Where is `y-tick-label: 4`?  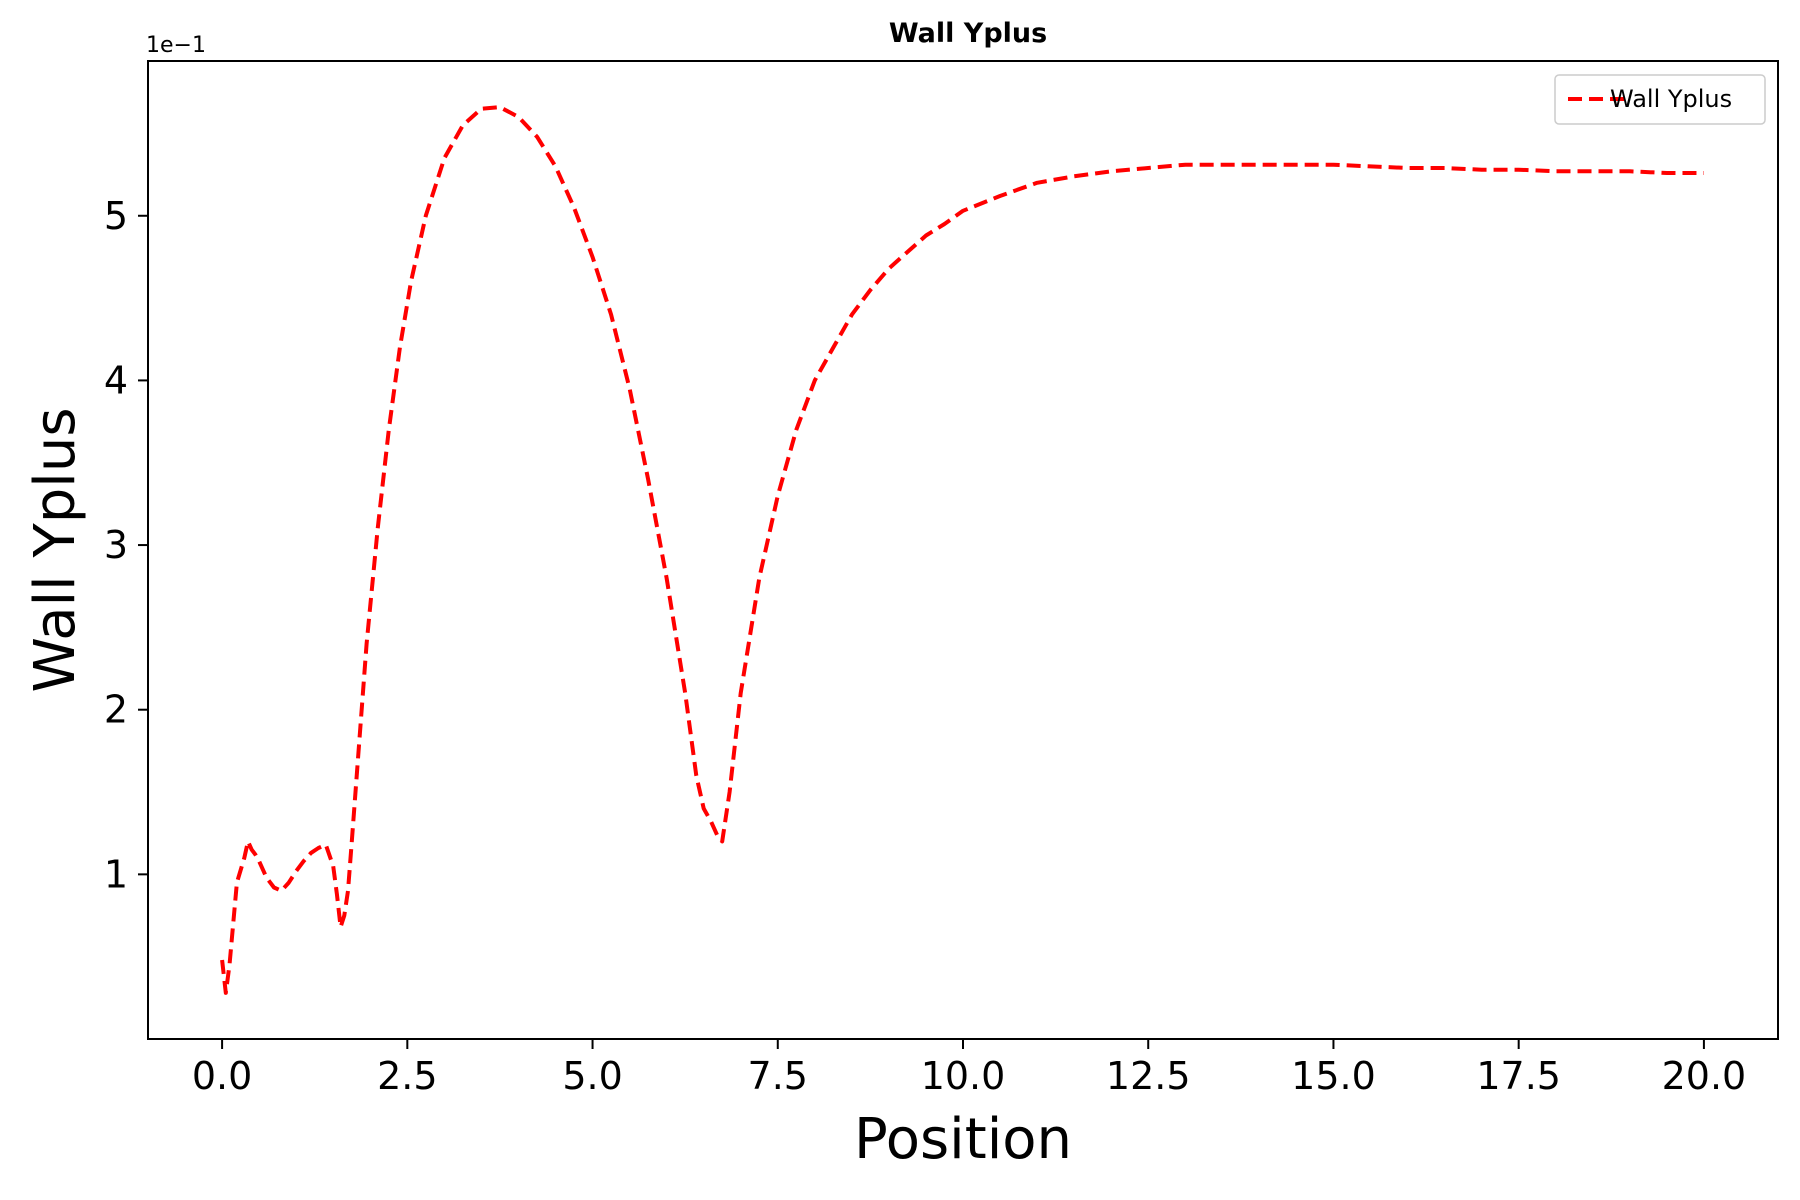
y-tick-label: 4 is located at coordinates (116, 380).